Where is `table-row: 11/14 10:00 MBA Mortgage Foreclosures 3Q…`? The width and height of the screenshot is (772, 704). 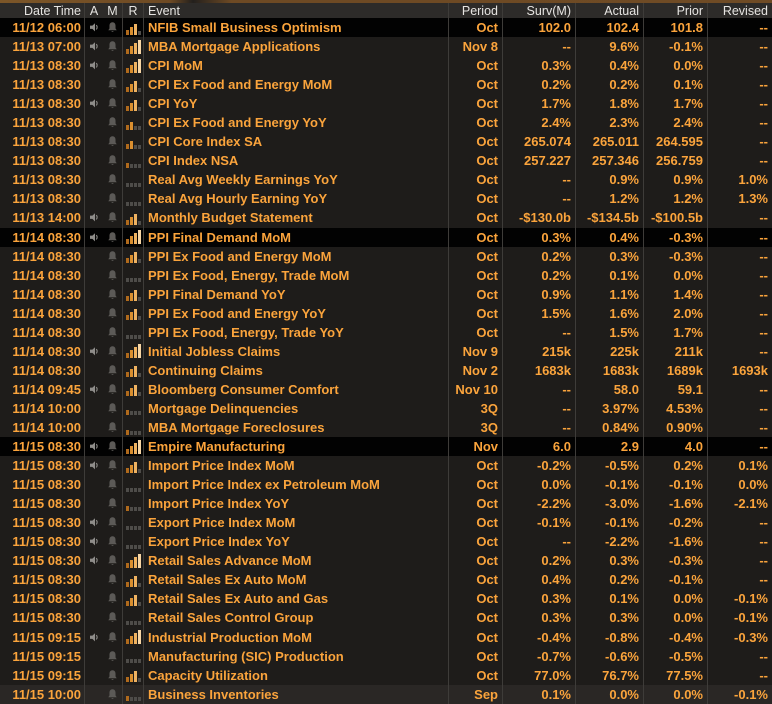
table-row: 11/14 10:00 MBA Mortgage Foreclosures 3Q… is located at coordinates (386, 427).